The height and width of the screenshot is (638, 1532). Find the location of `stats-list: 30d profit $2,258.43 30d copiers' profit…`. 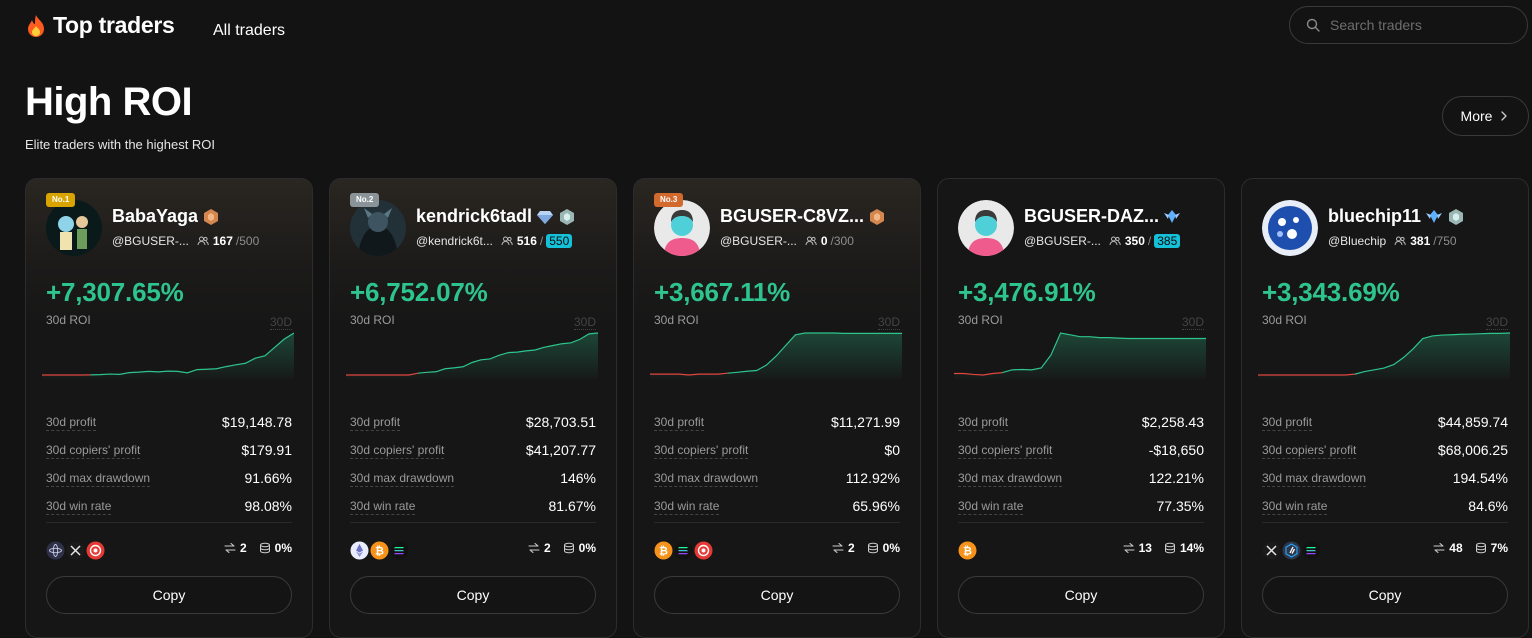

stats-list: 30d profit $2,258.43 30d copiers' profit… is located at coordinates (1081, 464).